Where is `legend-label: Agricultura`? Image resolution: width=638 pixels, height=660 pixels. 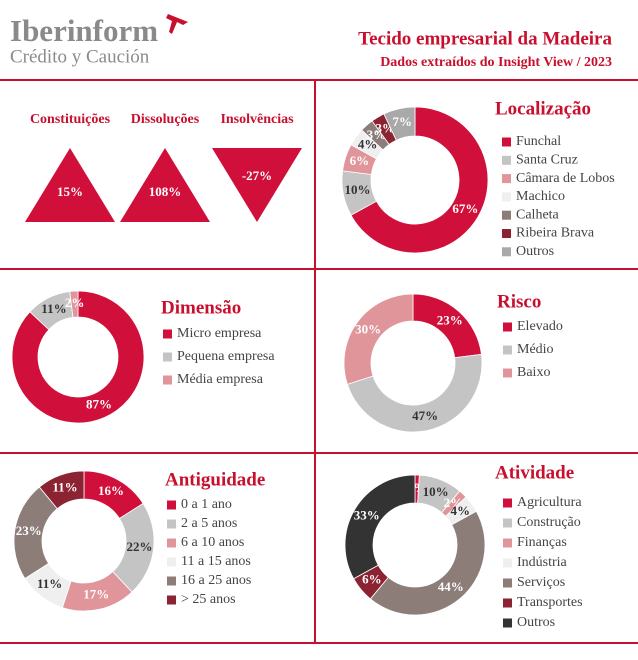
legend-label: Agricultura is located at coordinates (549, 502).